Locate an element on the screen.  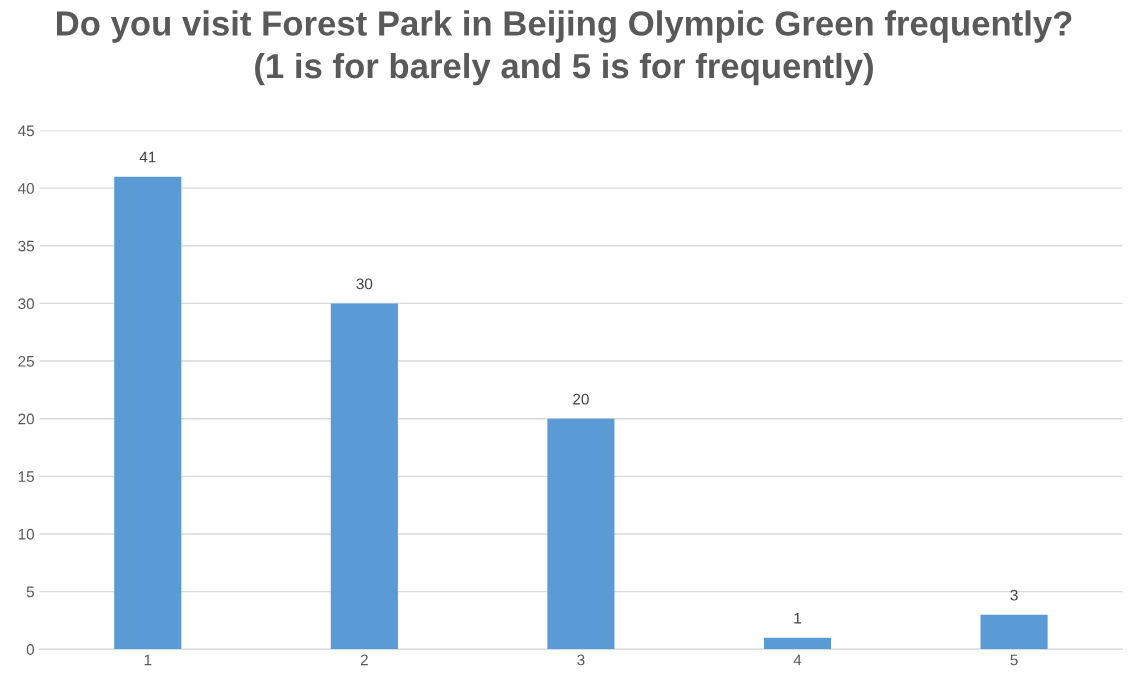
data-label: 3 is located at coordinates (1014, 595).